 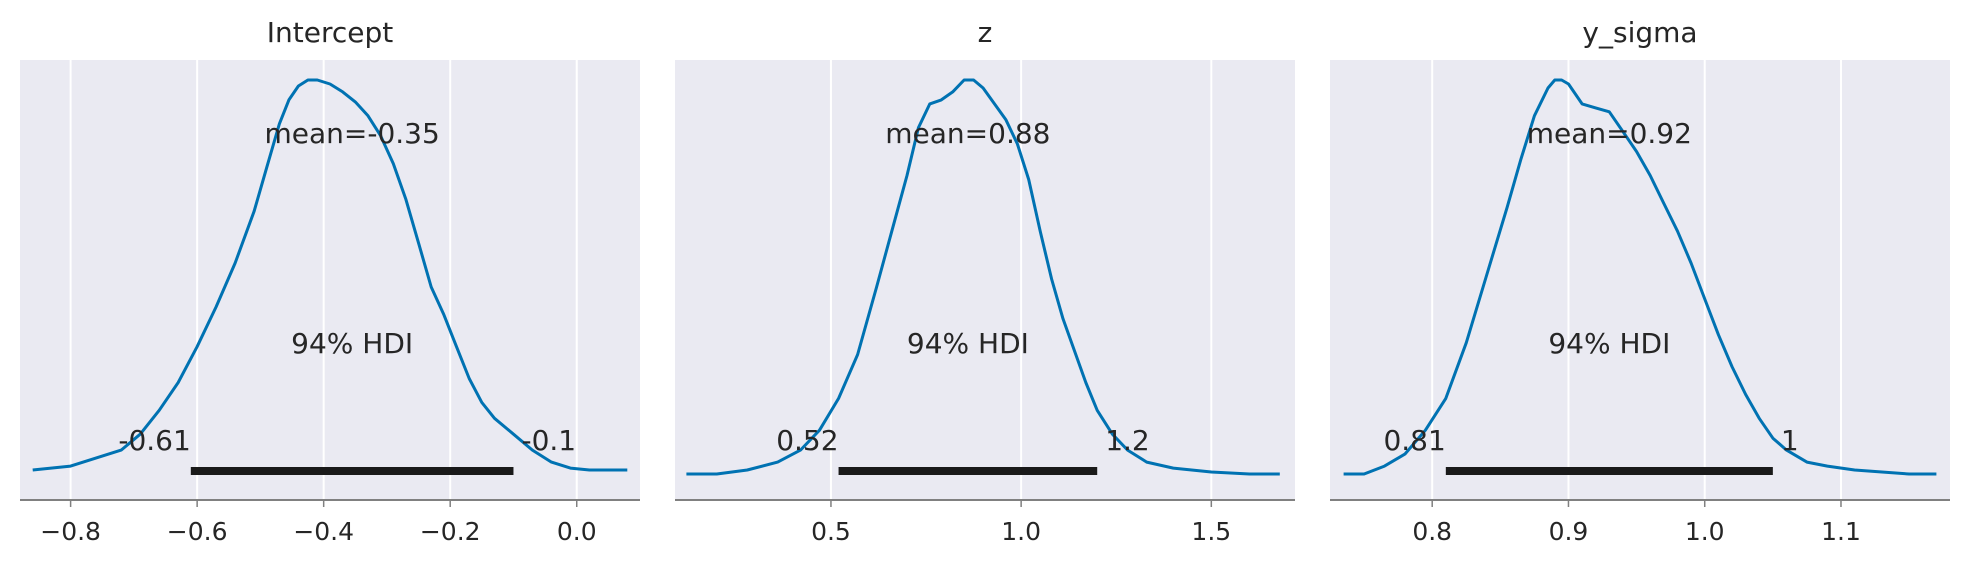 What do you see at coordinates (807, 440) in the screenshot?
I see `hdi-low-label: 0.52` at bounding box center [807, 440].